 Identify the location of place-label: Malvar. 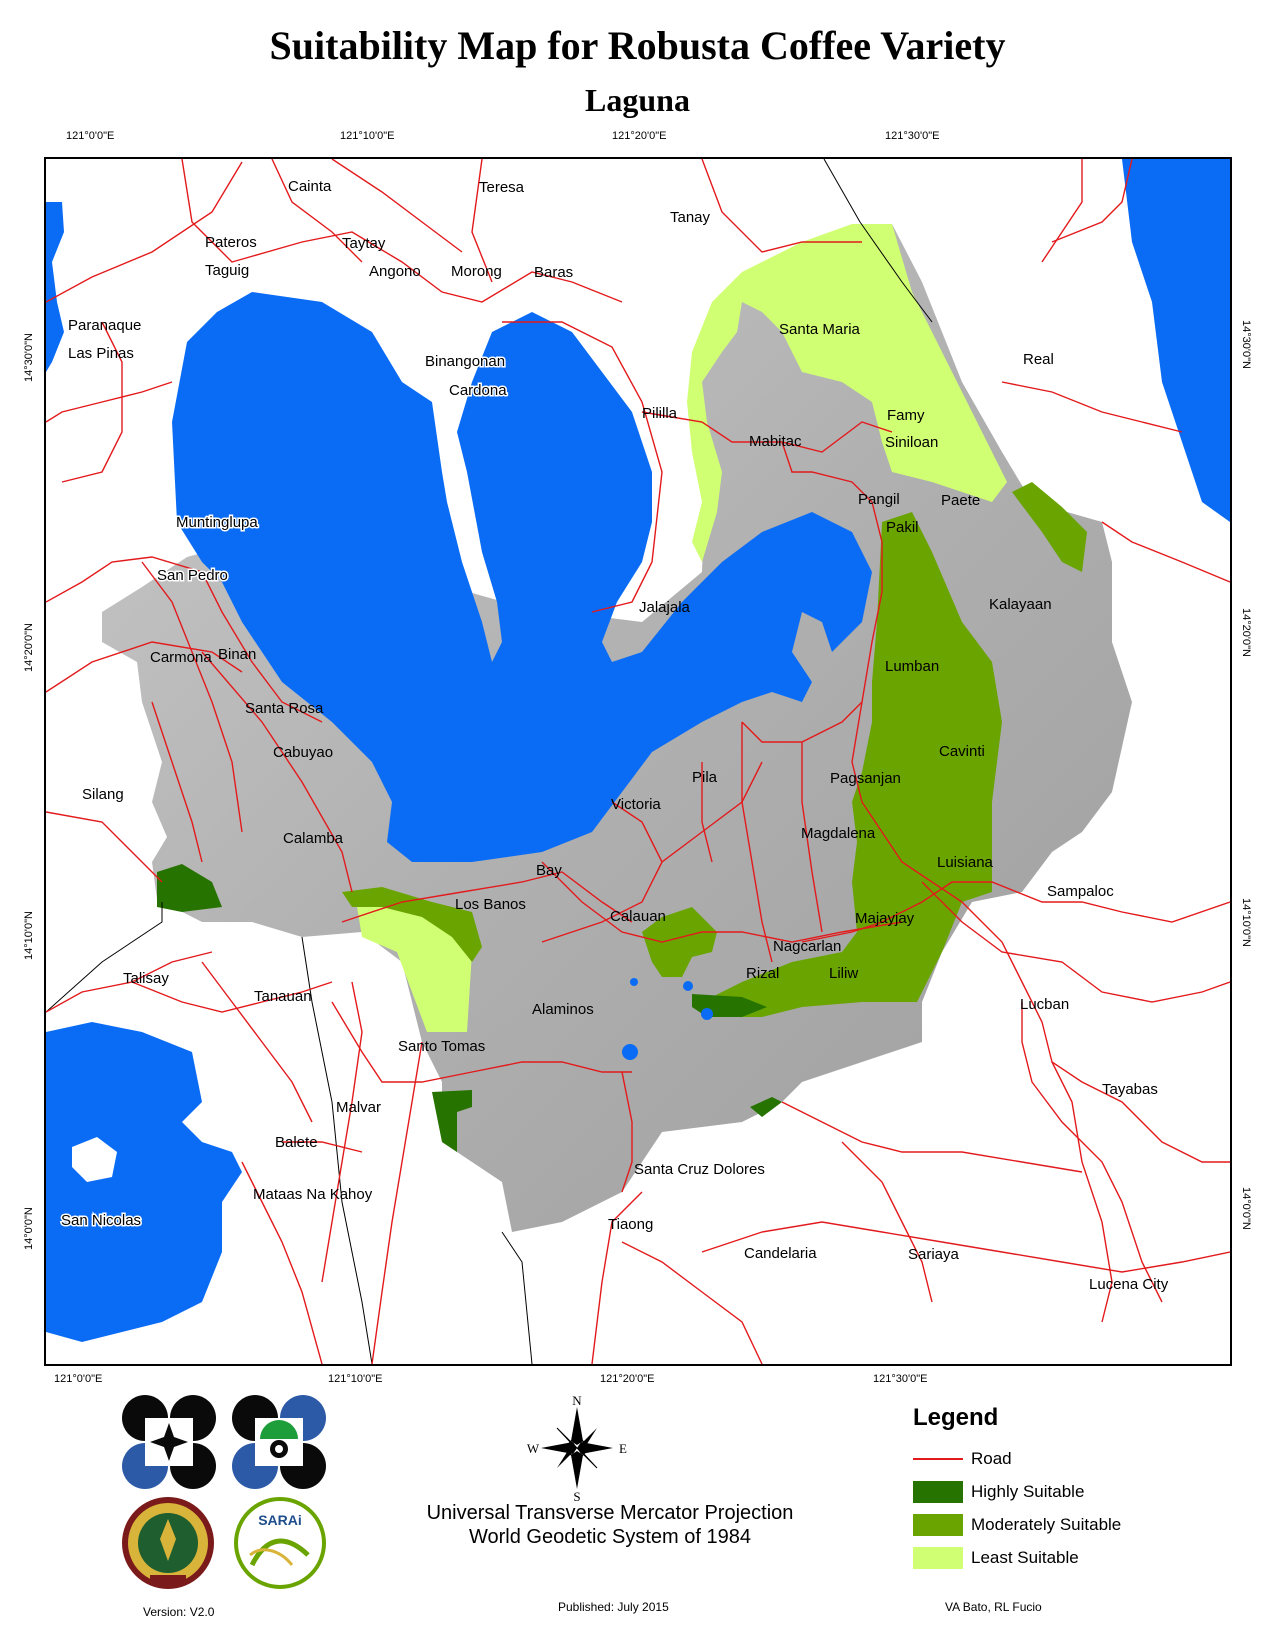
(358, 1107).